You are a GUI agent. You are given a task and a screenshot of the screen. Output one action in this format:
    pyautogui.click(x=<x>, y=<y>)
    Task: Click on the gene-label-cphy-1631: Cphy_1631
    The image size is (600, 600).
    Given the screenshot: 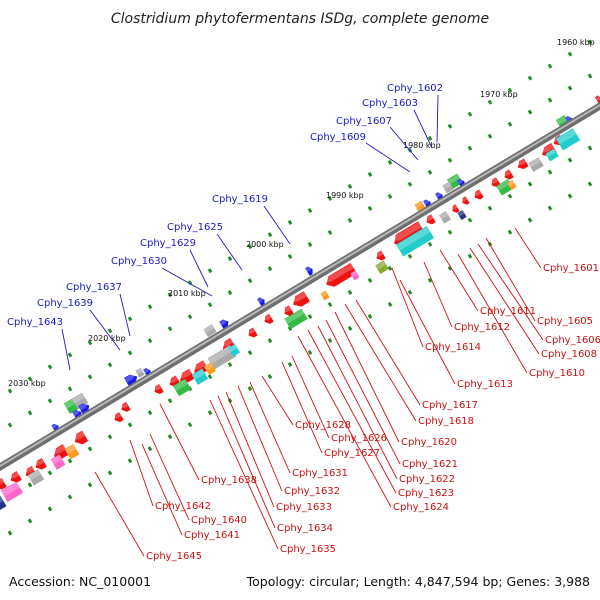 What is the action you would take?
    pyautogui.click(x=320, y=473)
    